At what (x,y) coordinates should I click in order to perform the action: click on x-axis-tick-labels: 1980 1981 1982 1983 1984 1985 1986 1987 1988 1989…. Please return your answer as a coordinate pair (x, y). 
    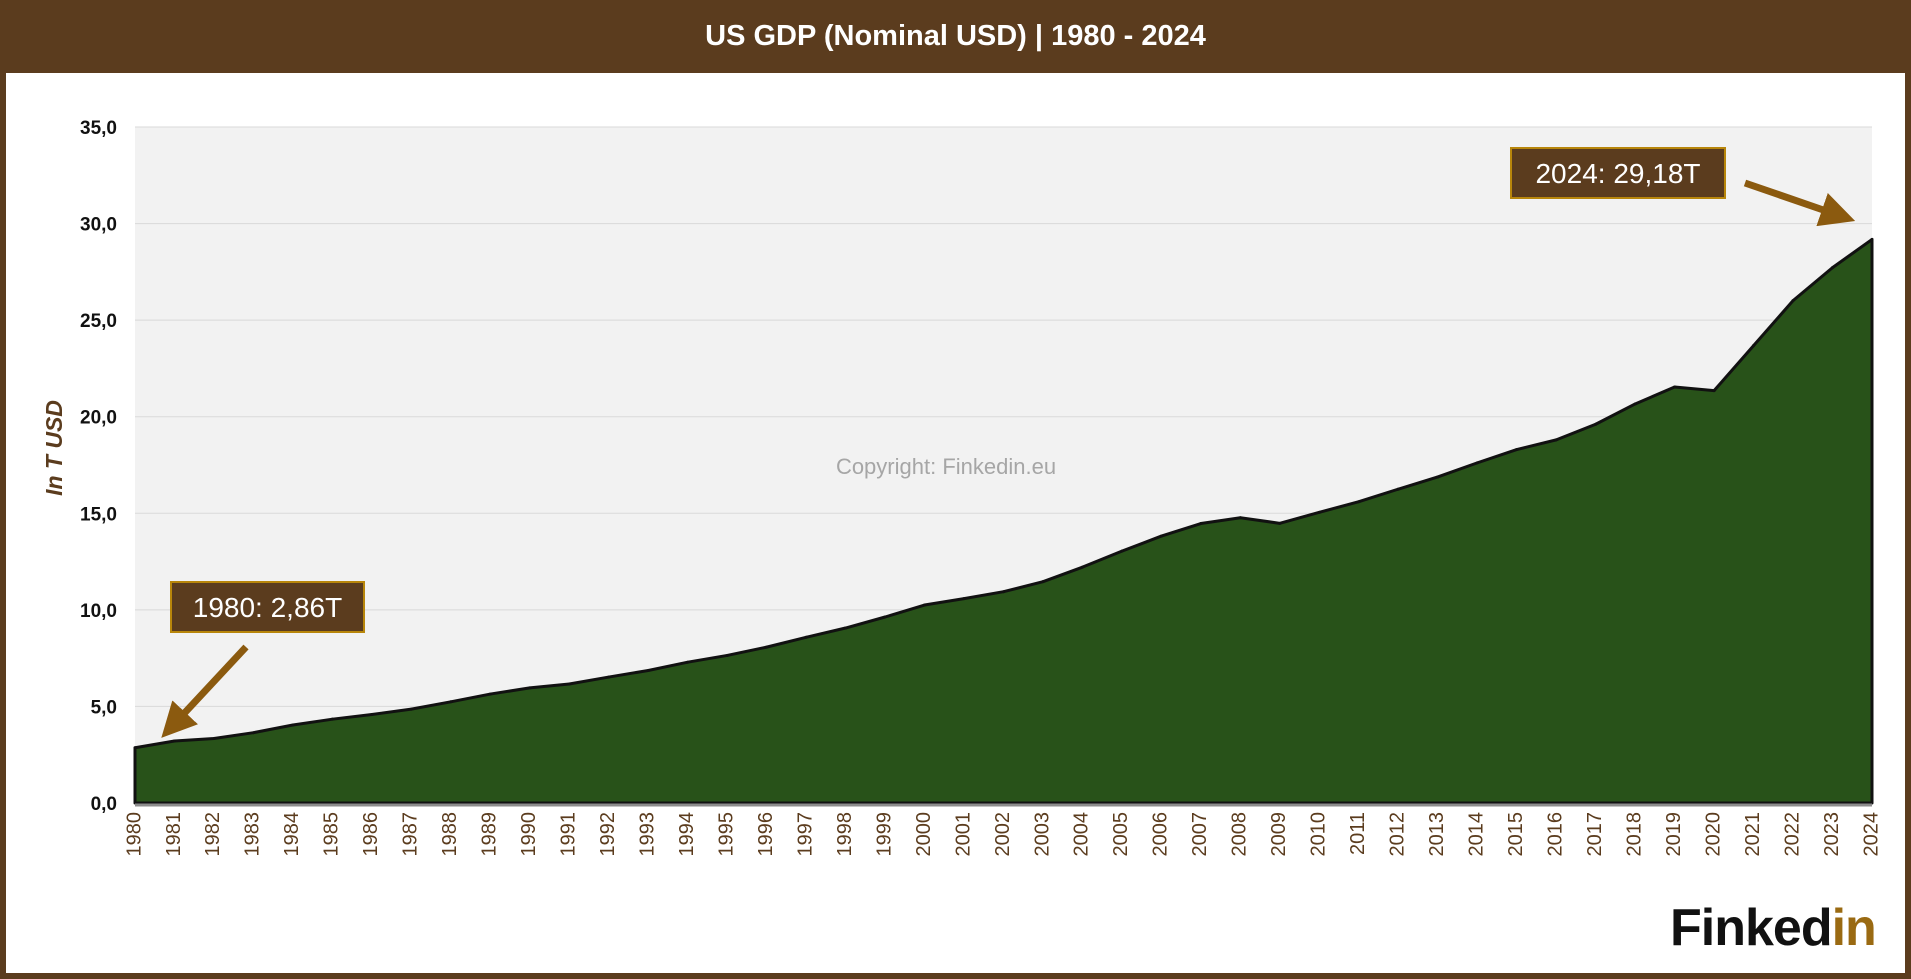
    Looking at the image, I should click on (1002, 834).